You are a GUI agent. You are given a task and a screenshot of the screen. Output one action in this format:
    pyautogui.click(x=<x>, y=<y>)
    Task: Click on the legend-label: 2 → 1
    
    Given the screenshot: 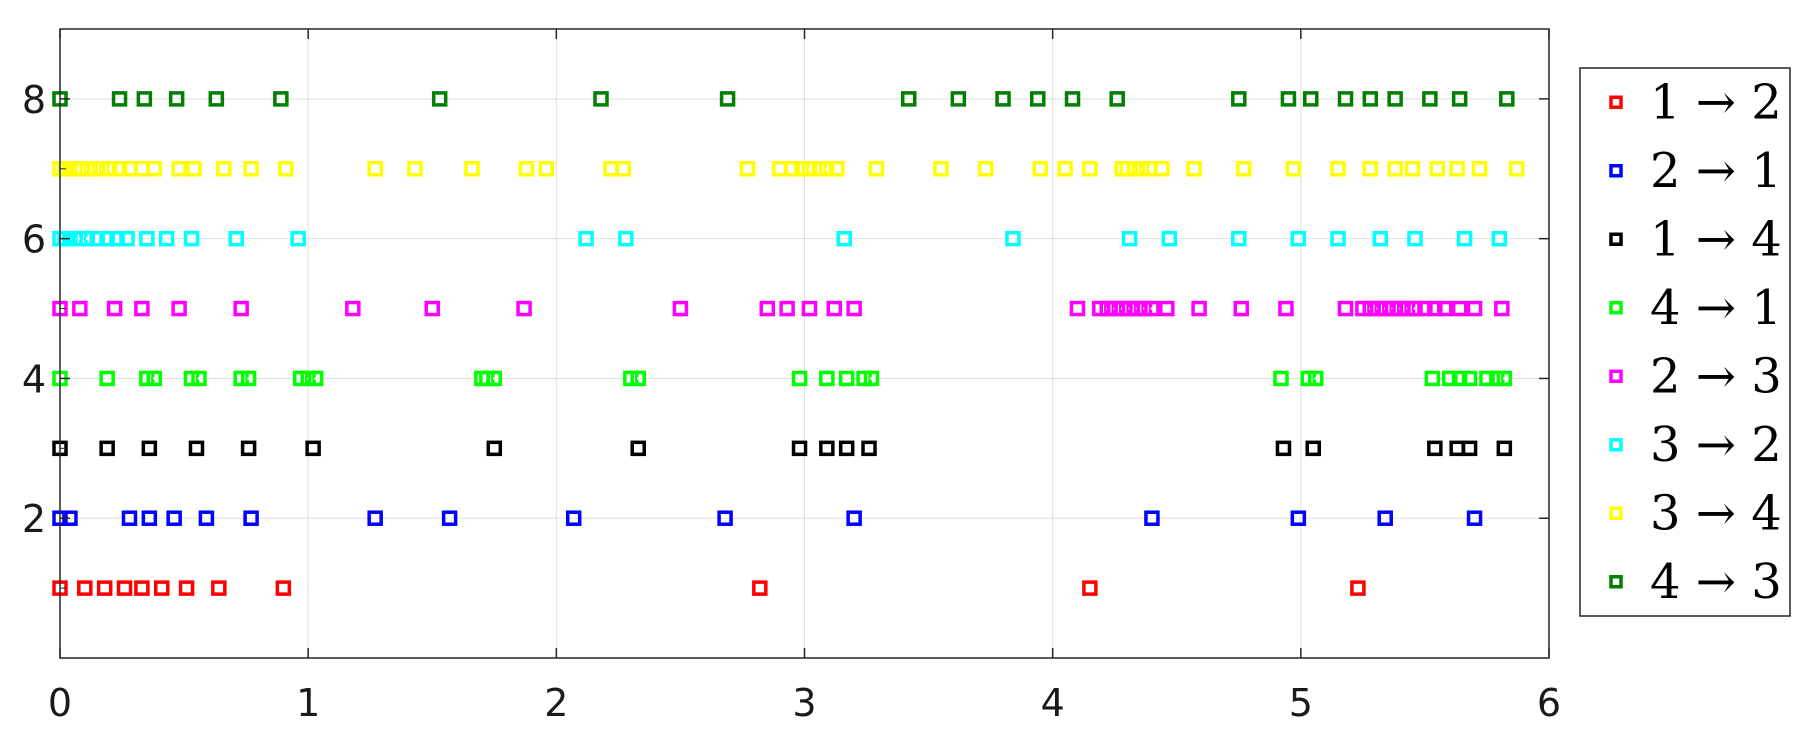 What is the action you would take?
    pyautogui.click(x=1716, y=171)
    